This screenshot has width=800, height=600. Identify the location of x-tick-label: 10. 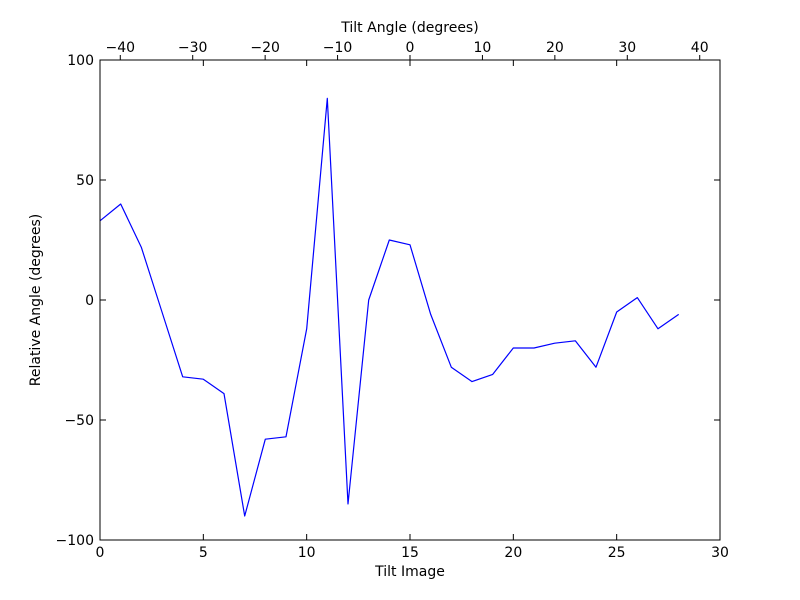
(307, 553).